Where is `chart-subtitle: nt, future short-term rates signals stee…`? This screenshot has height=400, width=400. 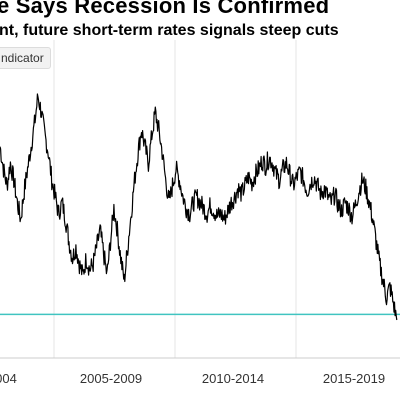 chart-subtitle: nt, future short-term rates signals stee… is located at coordinates (169, 30).